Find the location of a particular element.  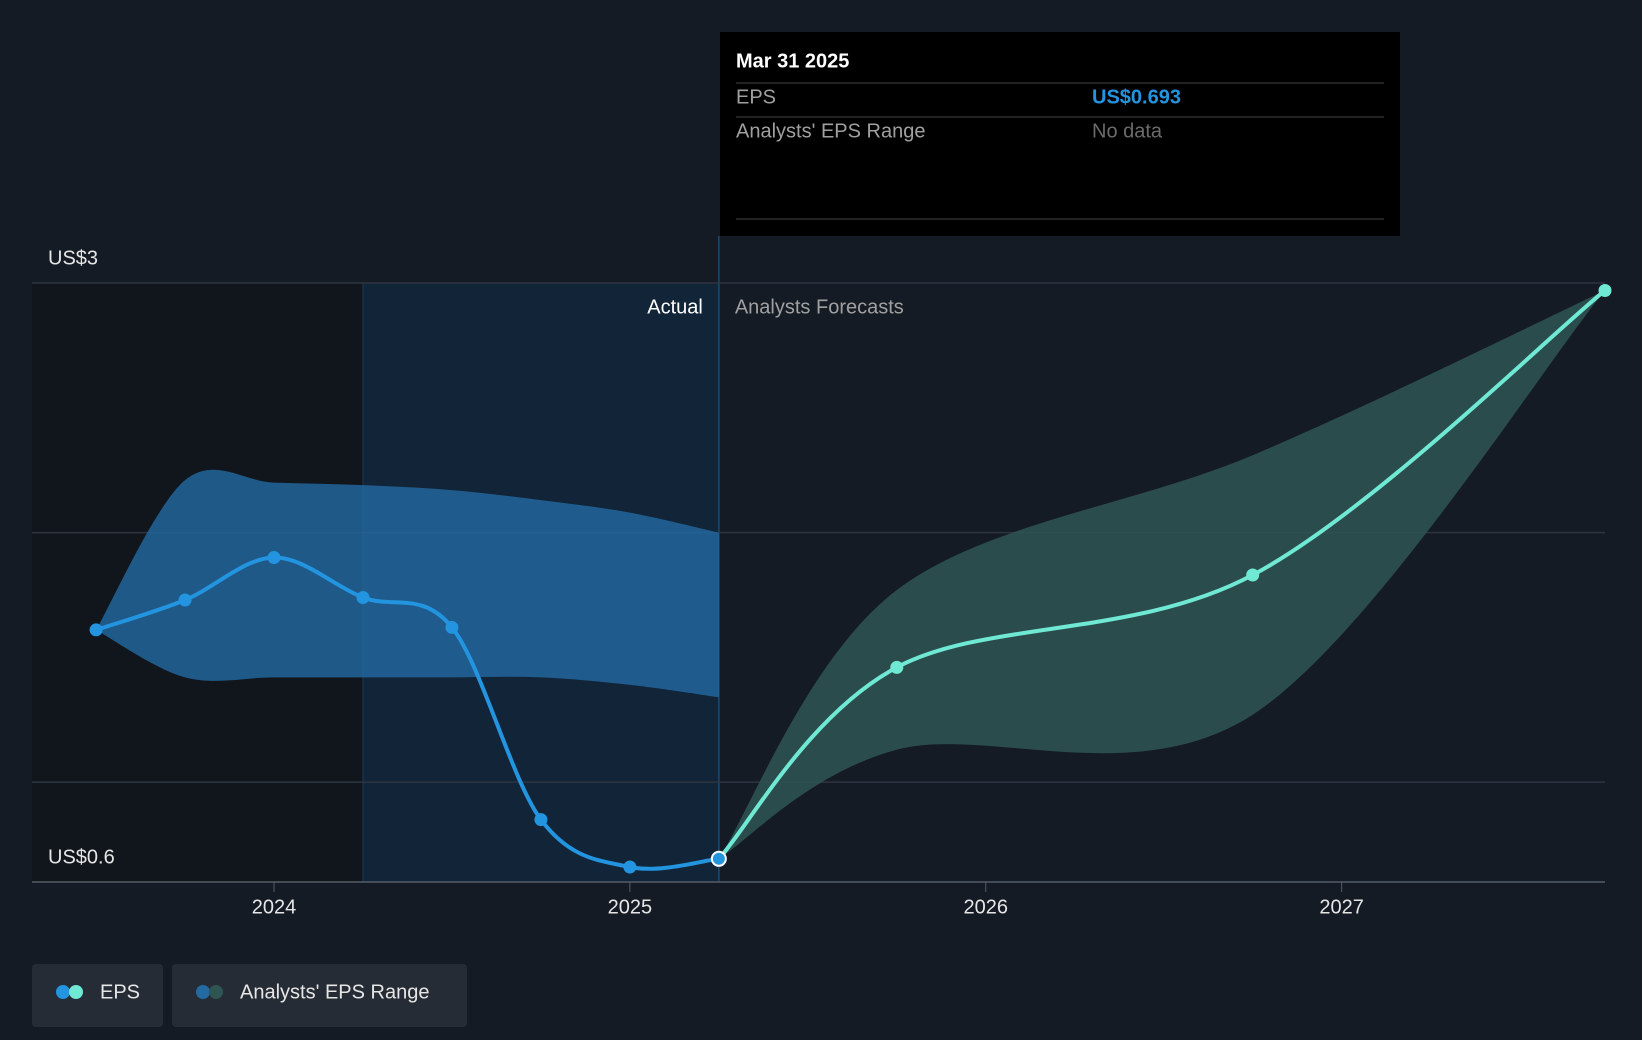

actual-label: Actual is located at coordinates (675, 307).